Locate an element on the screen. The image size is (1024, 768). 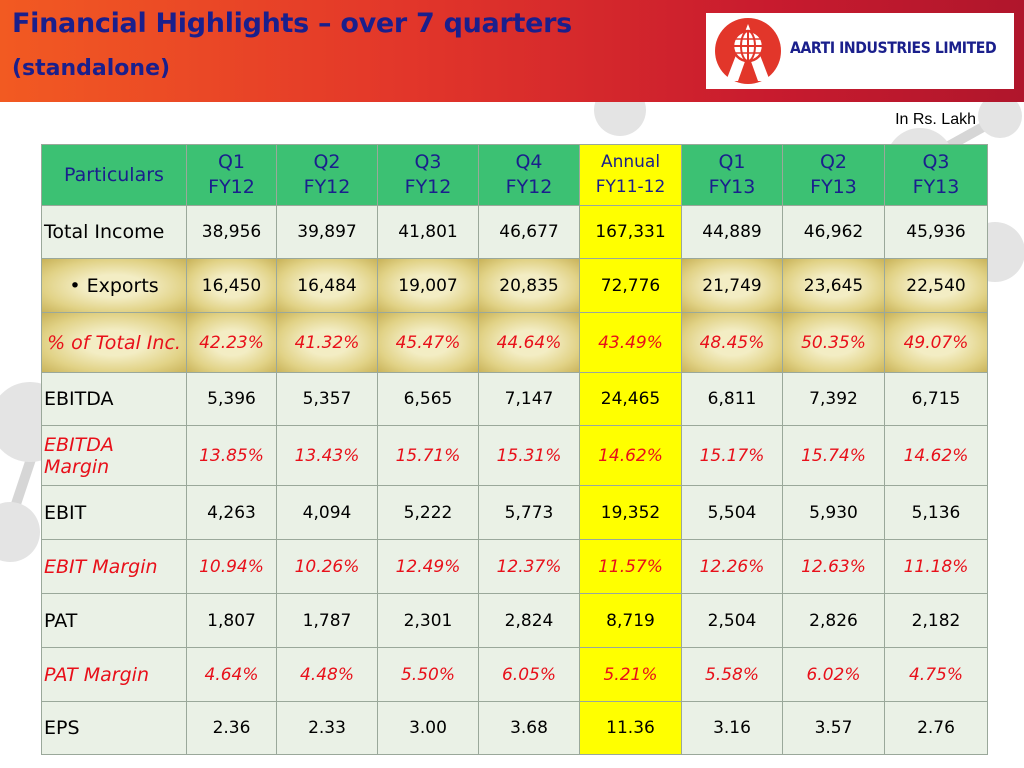
row-label: PAT is located at coordinates (114, 620).